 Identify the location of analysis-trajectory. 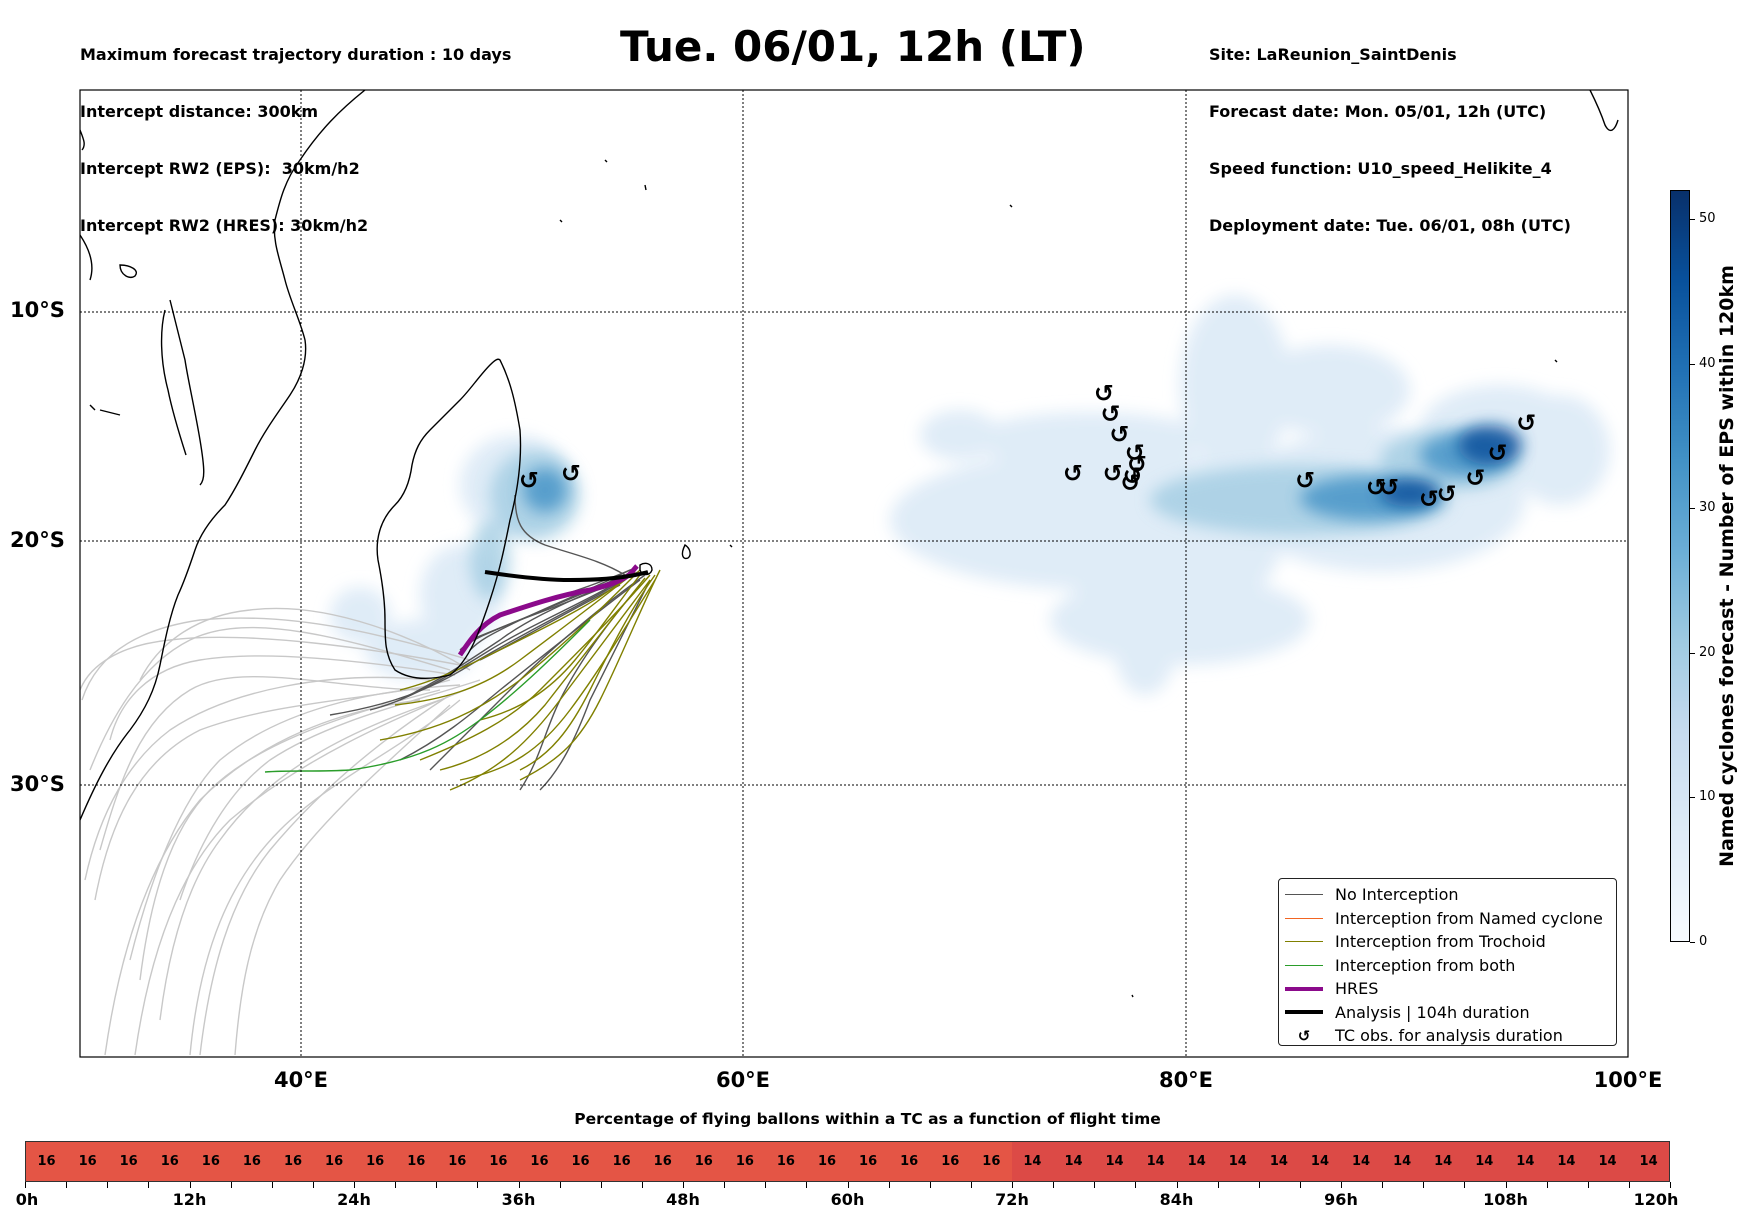
(566, 576).